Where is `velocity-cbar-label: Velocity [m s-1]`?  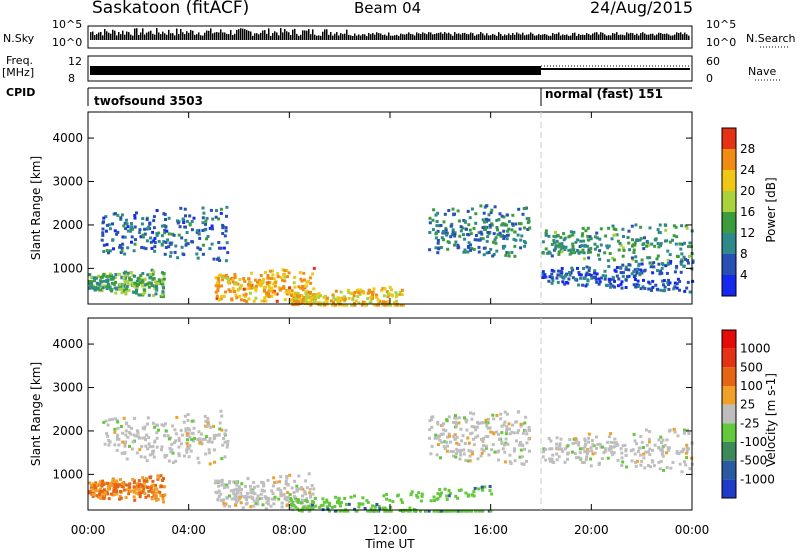 velocity-cbar-label: Velocity [m s-1] is located at coordinates (771, 420).